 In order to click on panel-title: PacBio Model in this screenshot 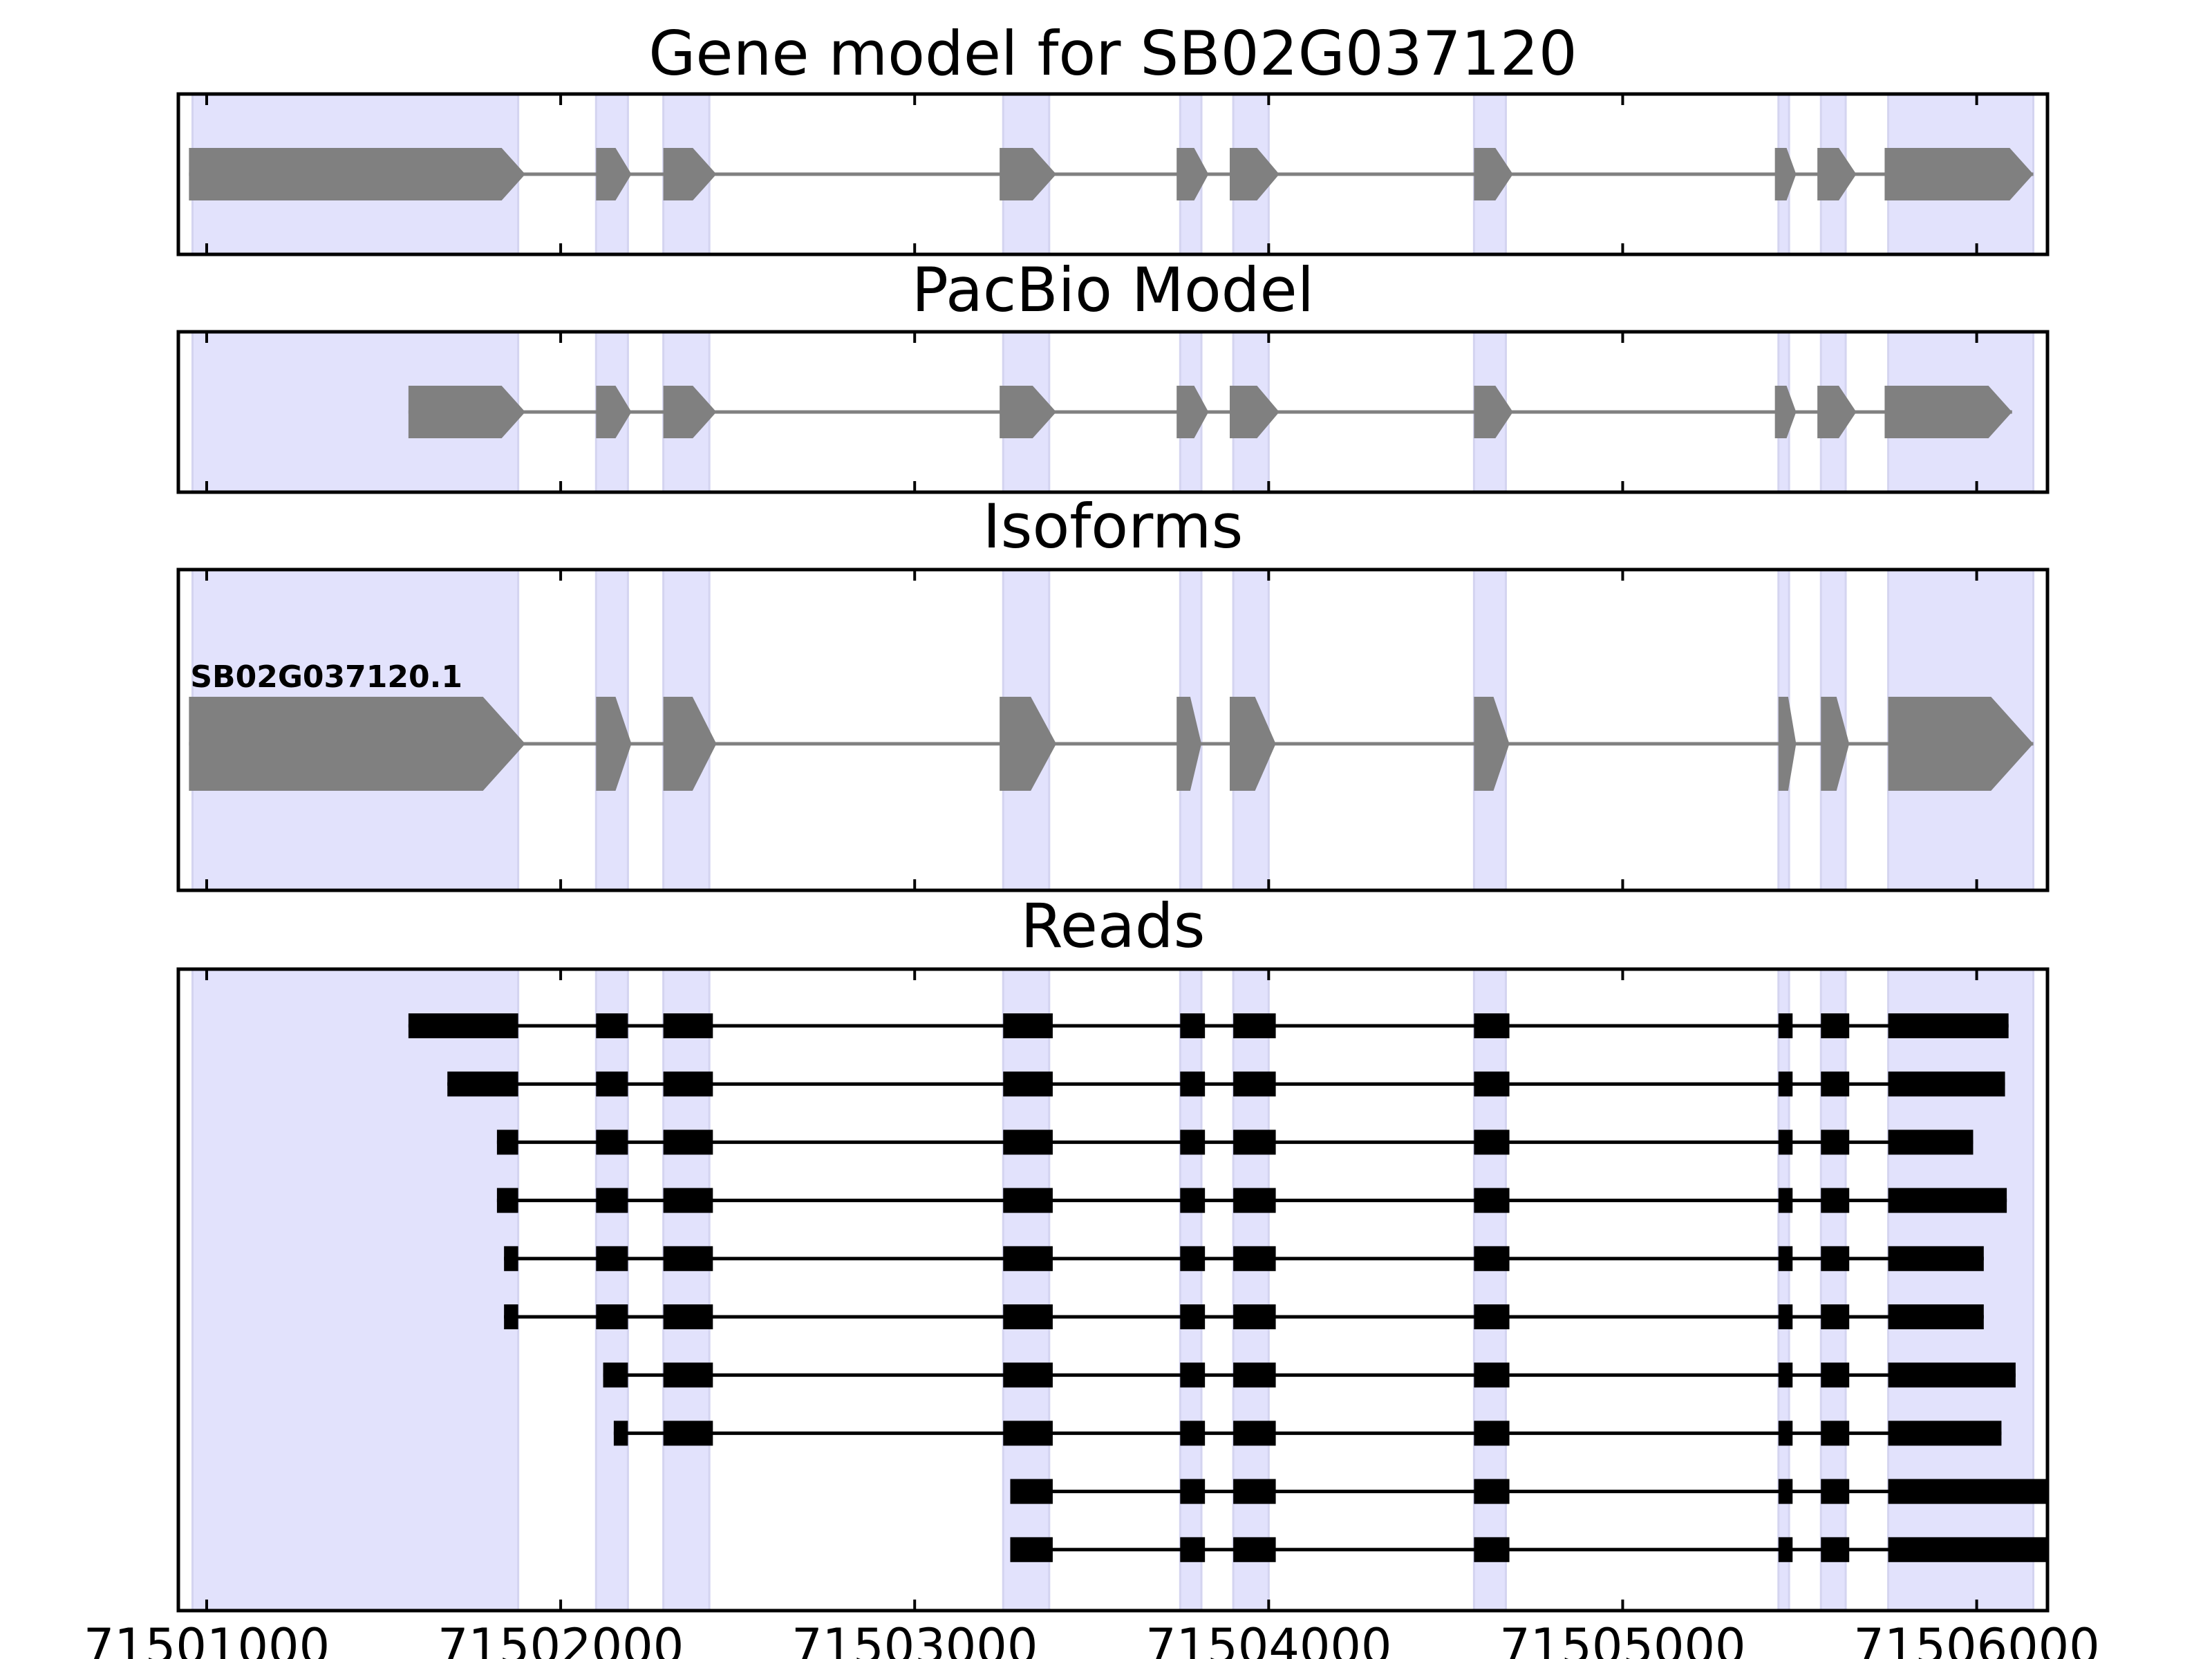, I will do `click(1113, 290)`.